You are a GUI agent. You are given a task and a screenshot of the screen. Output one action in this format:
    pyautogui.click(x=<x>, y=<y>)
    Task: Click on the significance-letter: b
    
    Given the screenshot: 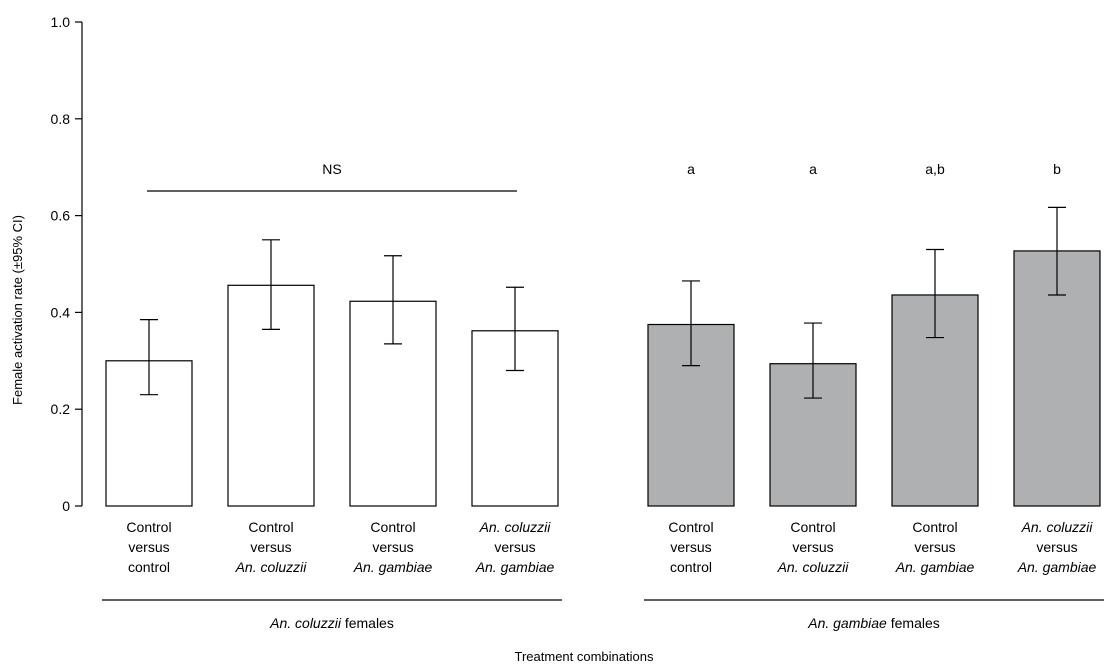 What is the action you would take?
    pyautogui.click(x=1057, y=169)
    